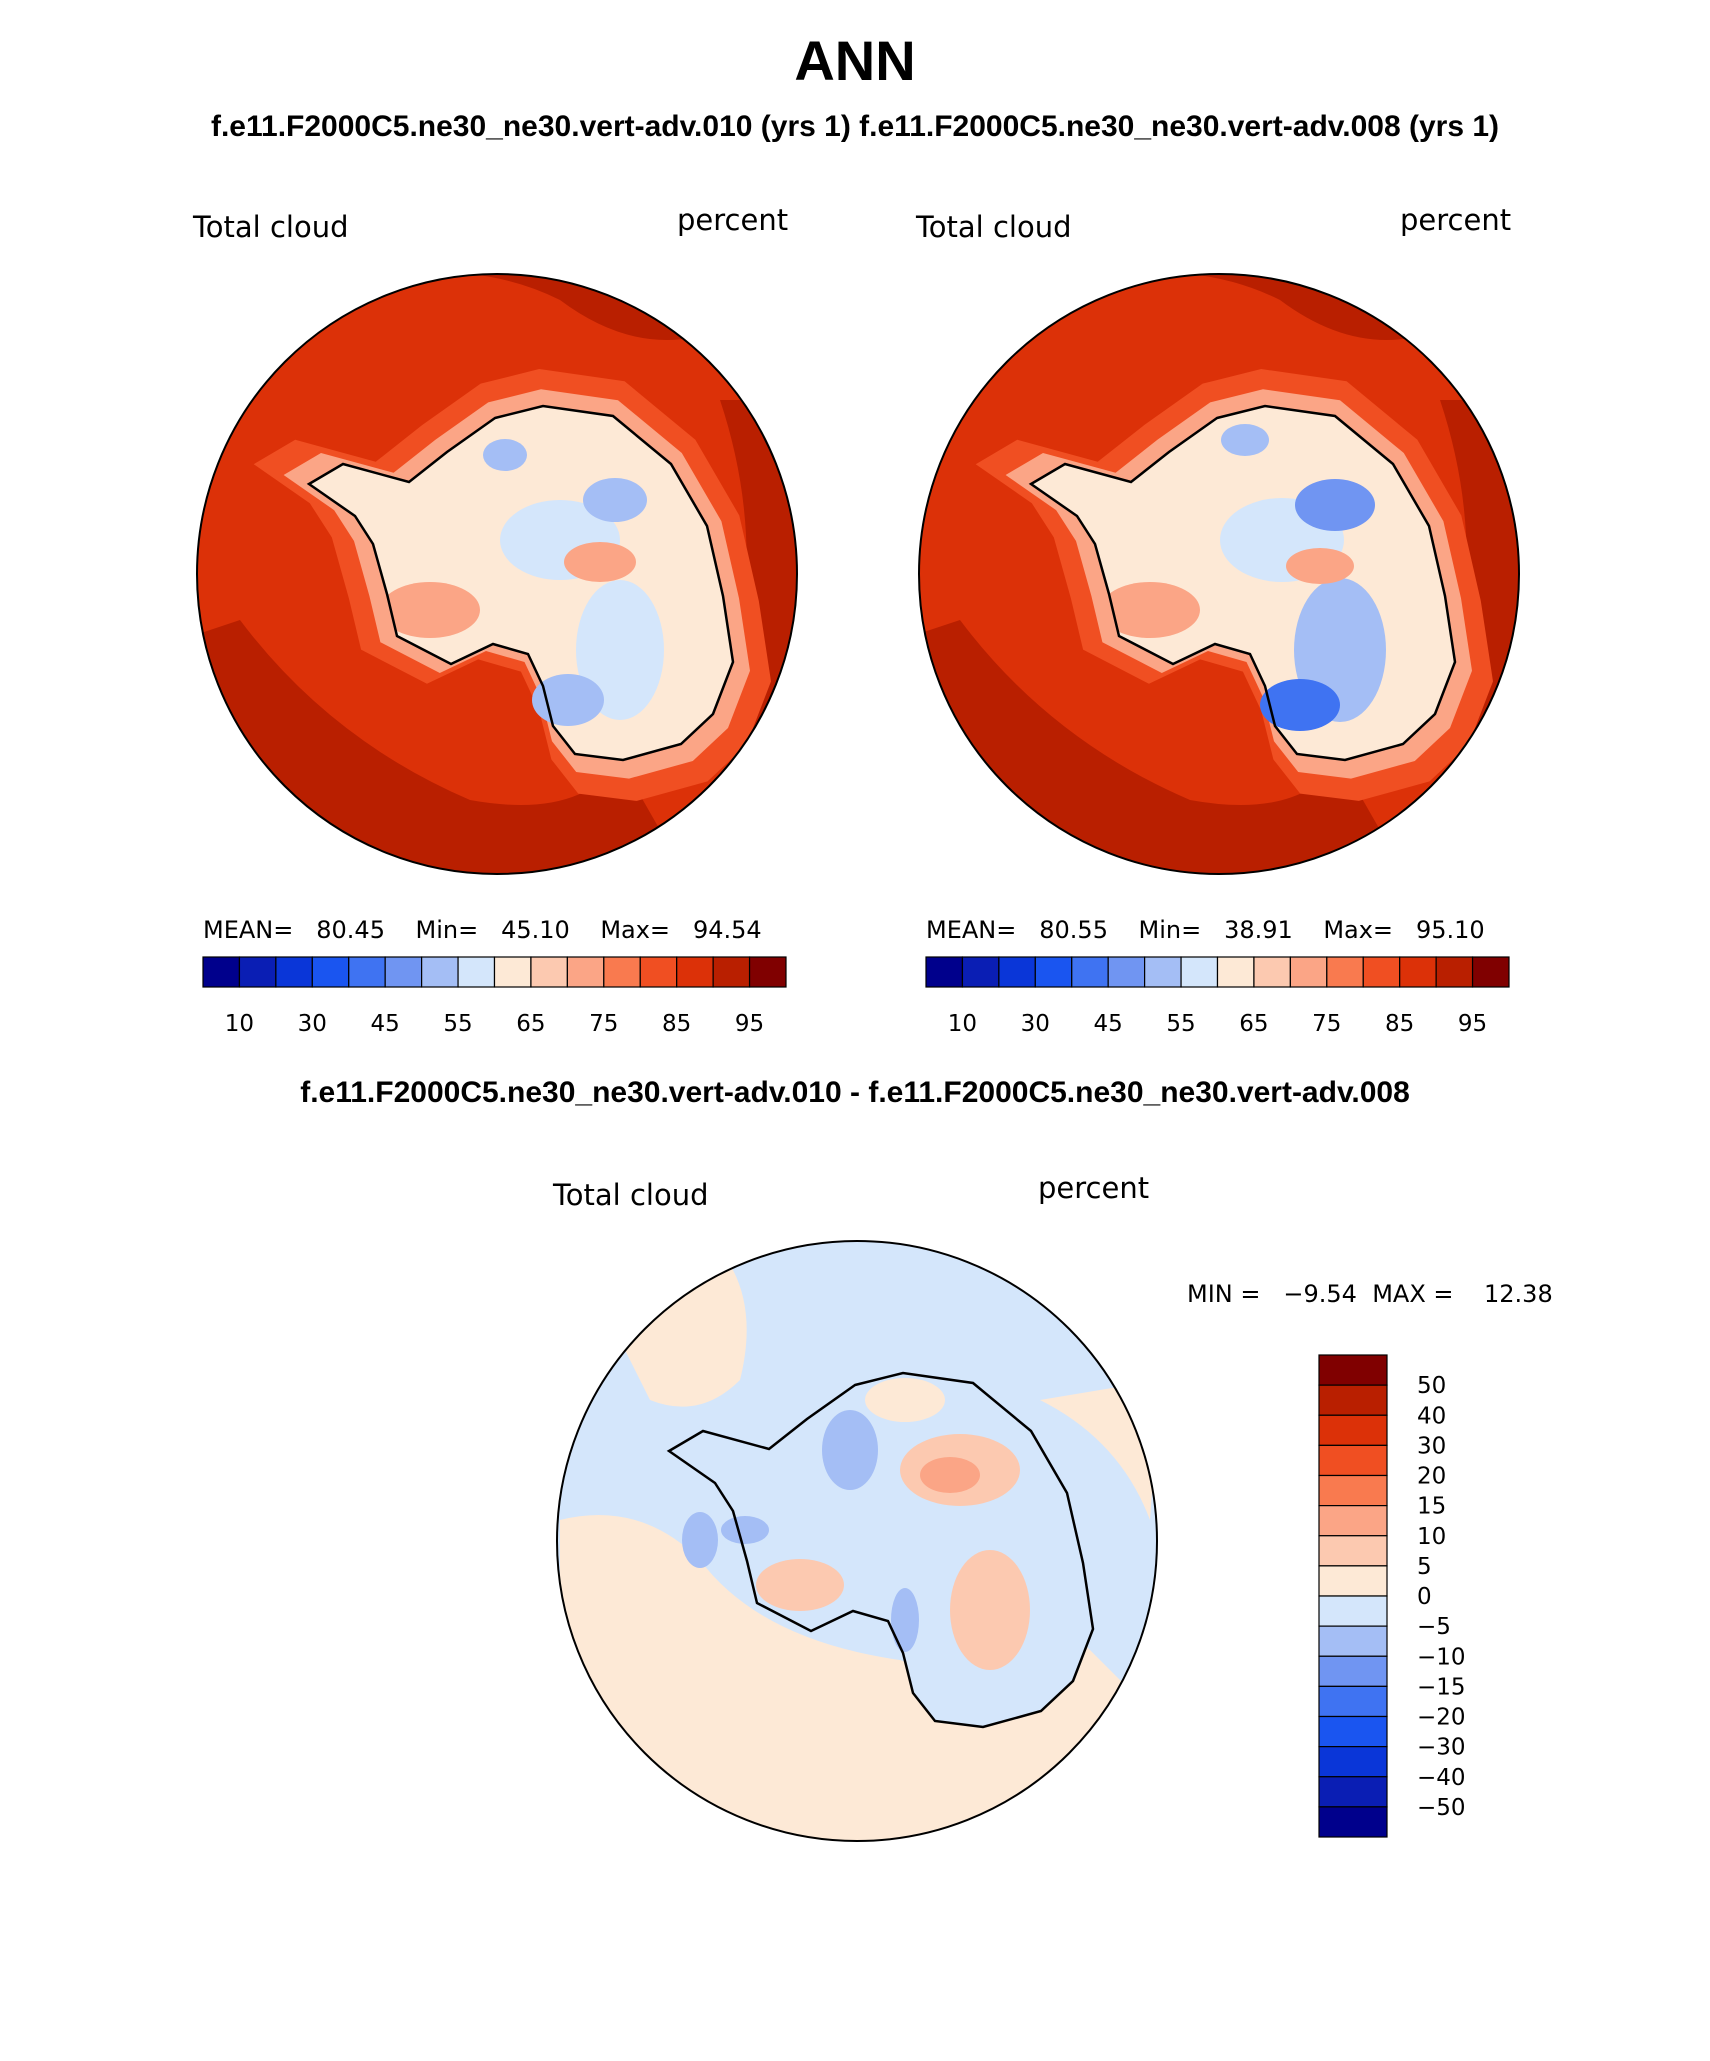 This screenshot has height=2061, width=1710. Describe the element at coordinates (505, 455) in the screenshot. I see `panel1-blue-patch-e` at that location.